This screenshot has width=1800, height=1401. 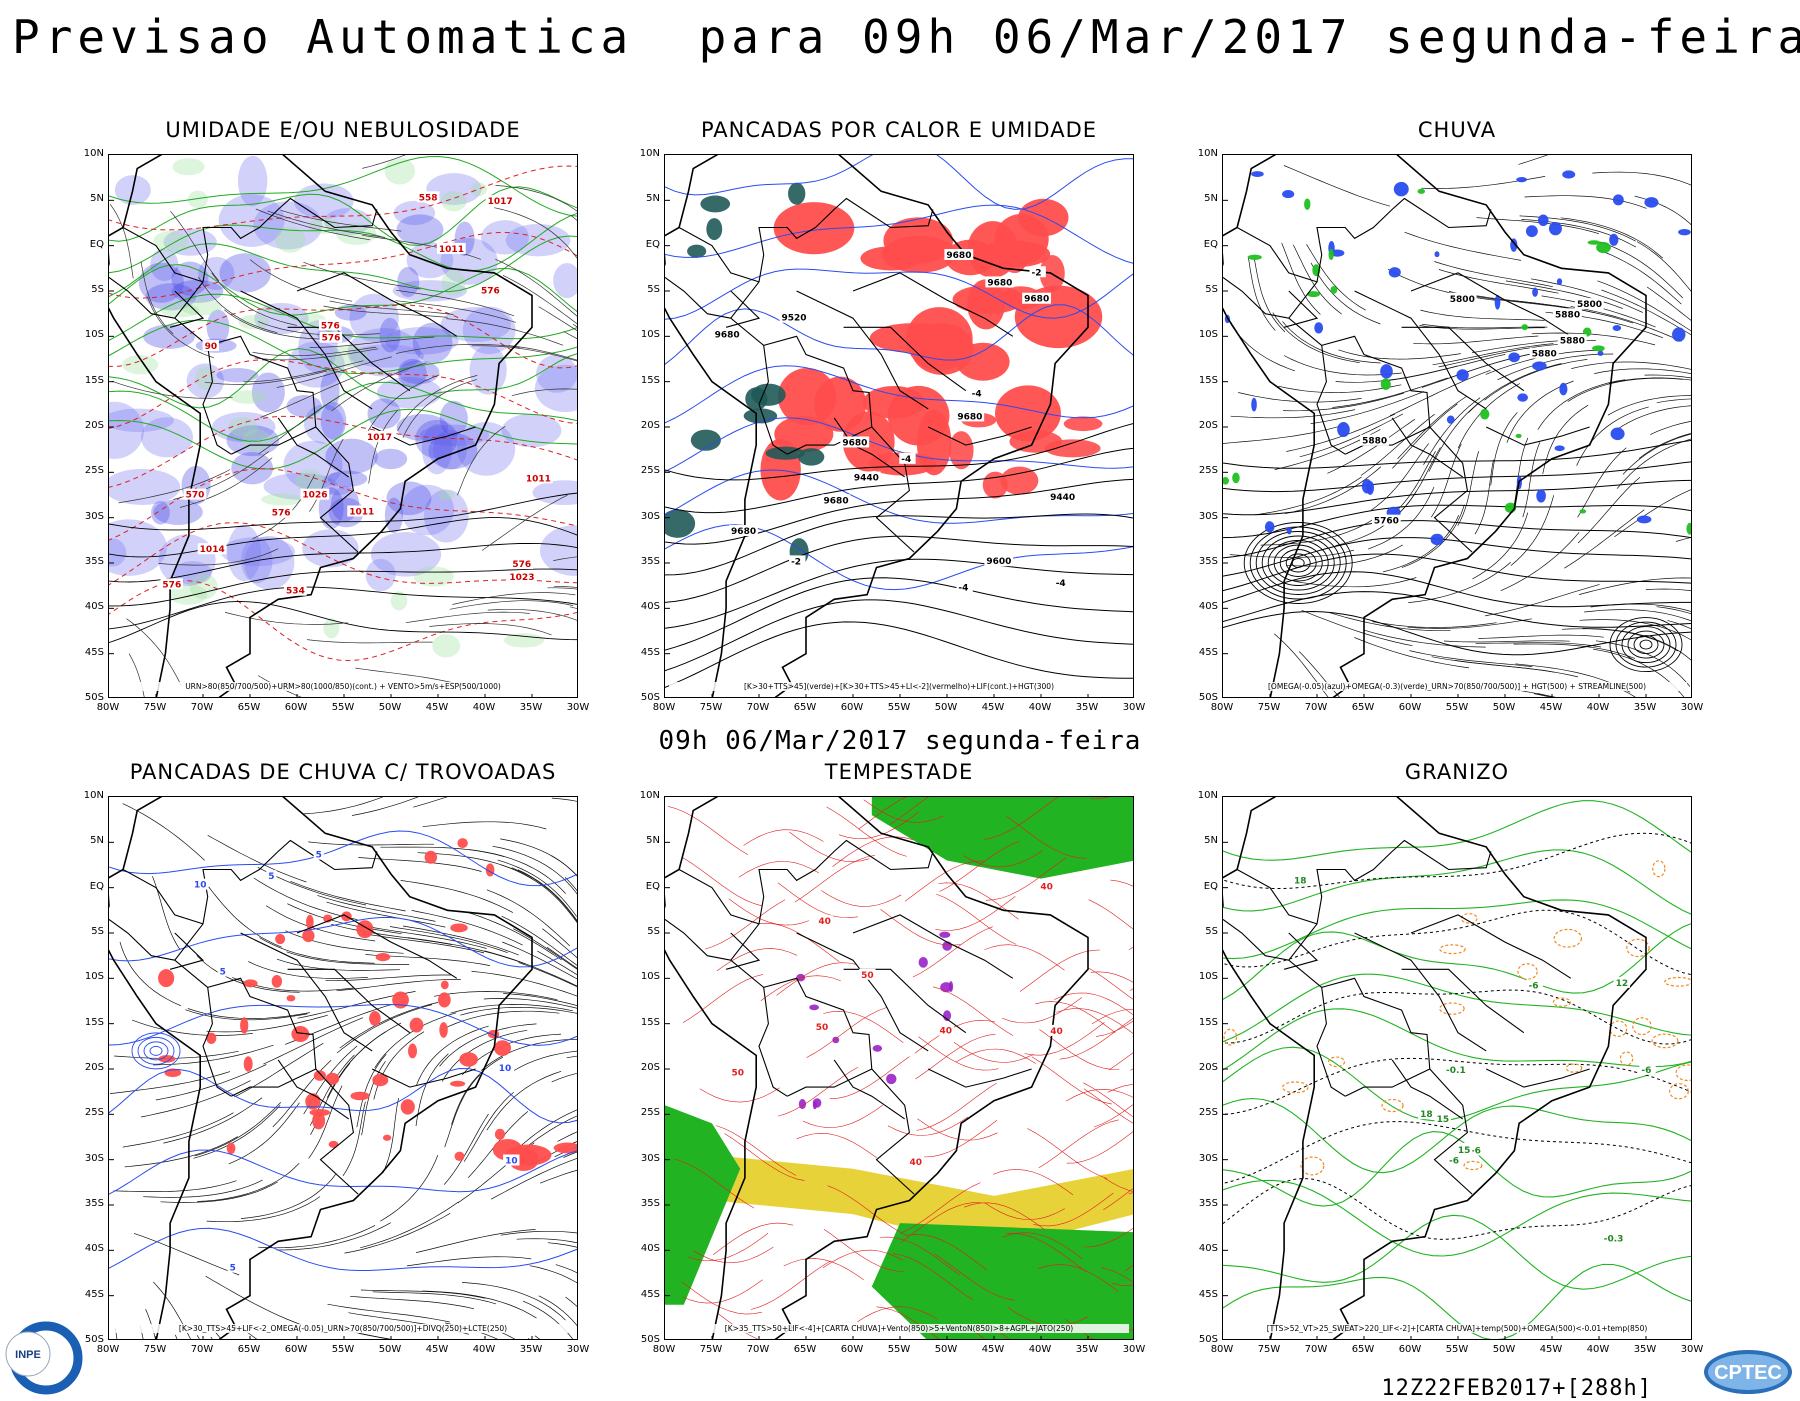 What do you see at coordinates (108, 707) in the screenshot?
I see `lon-tick-label: 80W` at bounding box center [108, 707].